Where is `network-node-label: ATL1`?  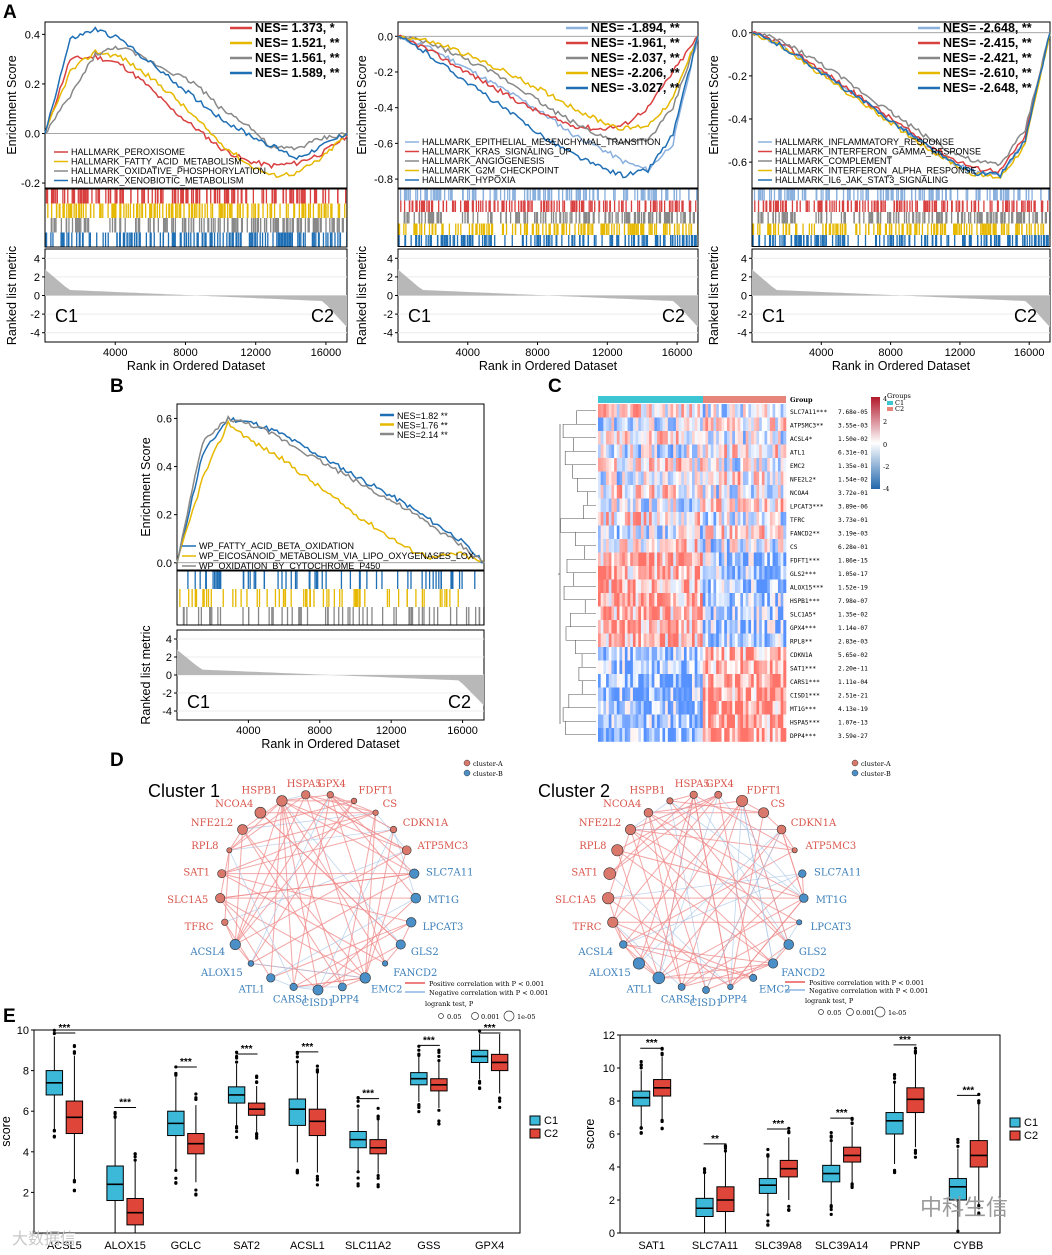 network-node-label: ATL1 is located at coordinates (639, 989).